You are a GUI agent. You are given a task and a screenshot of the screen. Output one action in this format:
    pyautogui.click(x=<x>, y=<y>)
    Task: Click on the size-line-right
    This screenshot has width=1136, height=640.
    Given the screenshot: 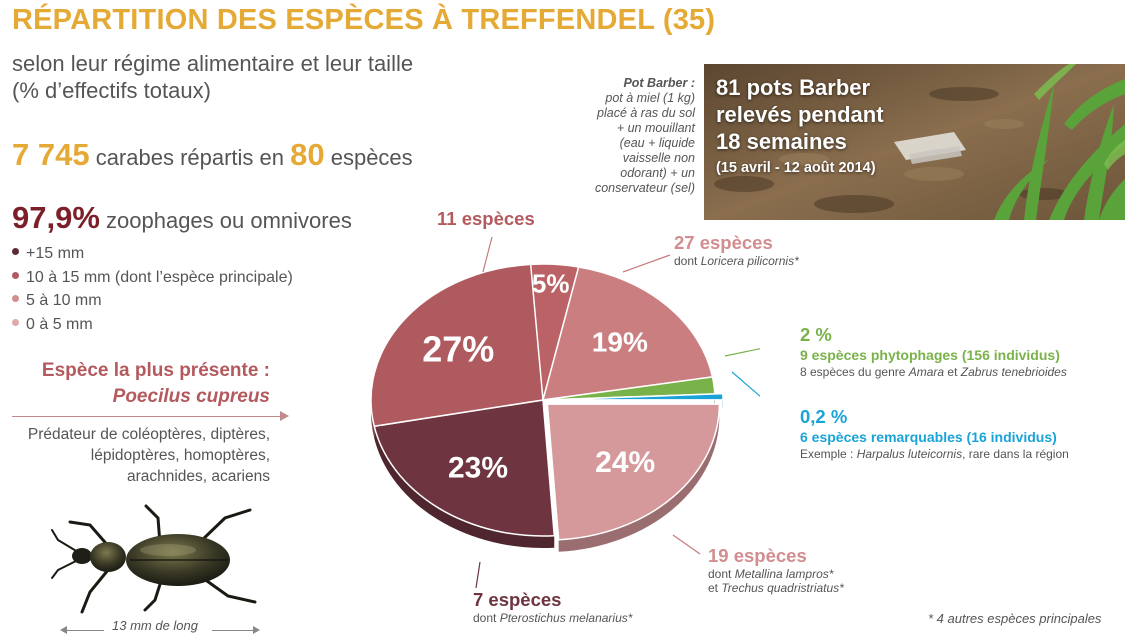 What is the action you would take?
    pyautogui.click(x=233, y=630)
    